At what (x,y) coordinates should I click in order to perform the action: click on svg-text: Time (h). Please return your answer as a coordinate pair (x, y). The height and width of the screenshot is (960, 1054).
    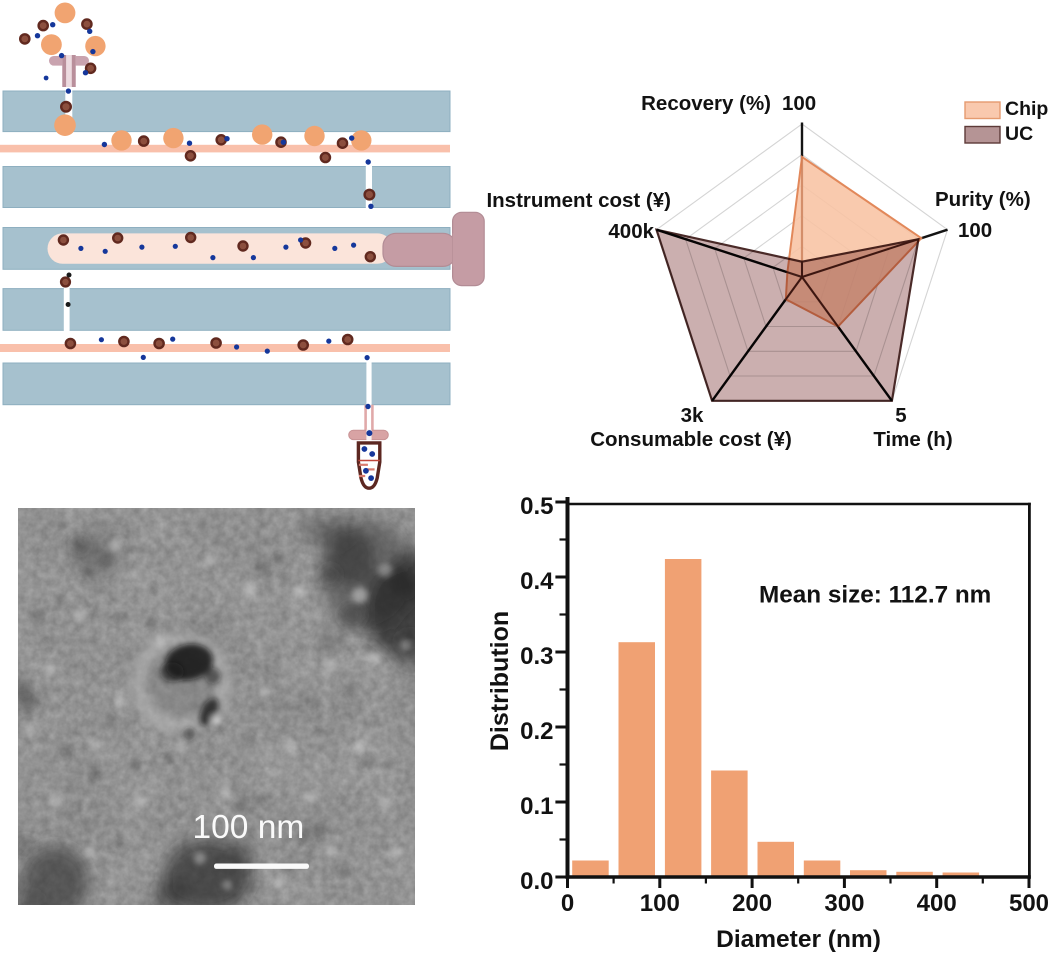
    Looking at the image, I should click on (912, 439).